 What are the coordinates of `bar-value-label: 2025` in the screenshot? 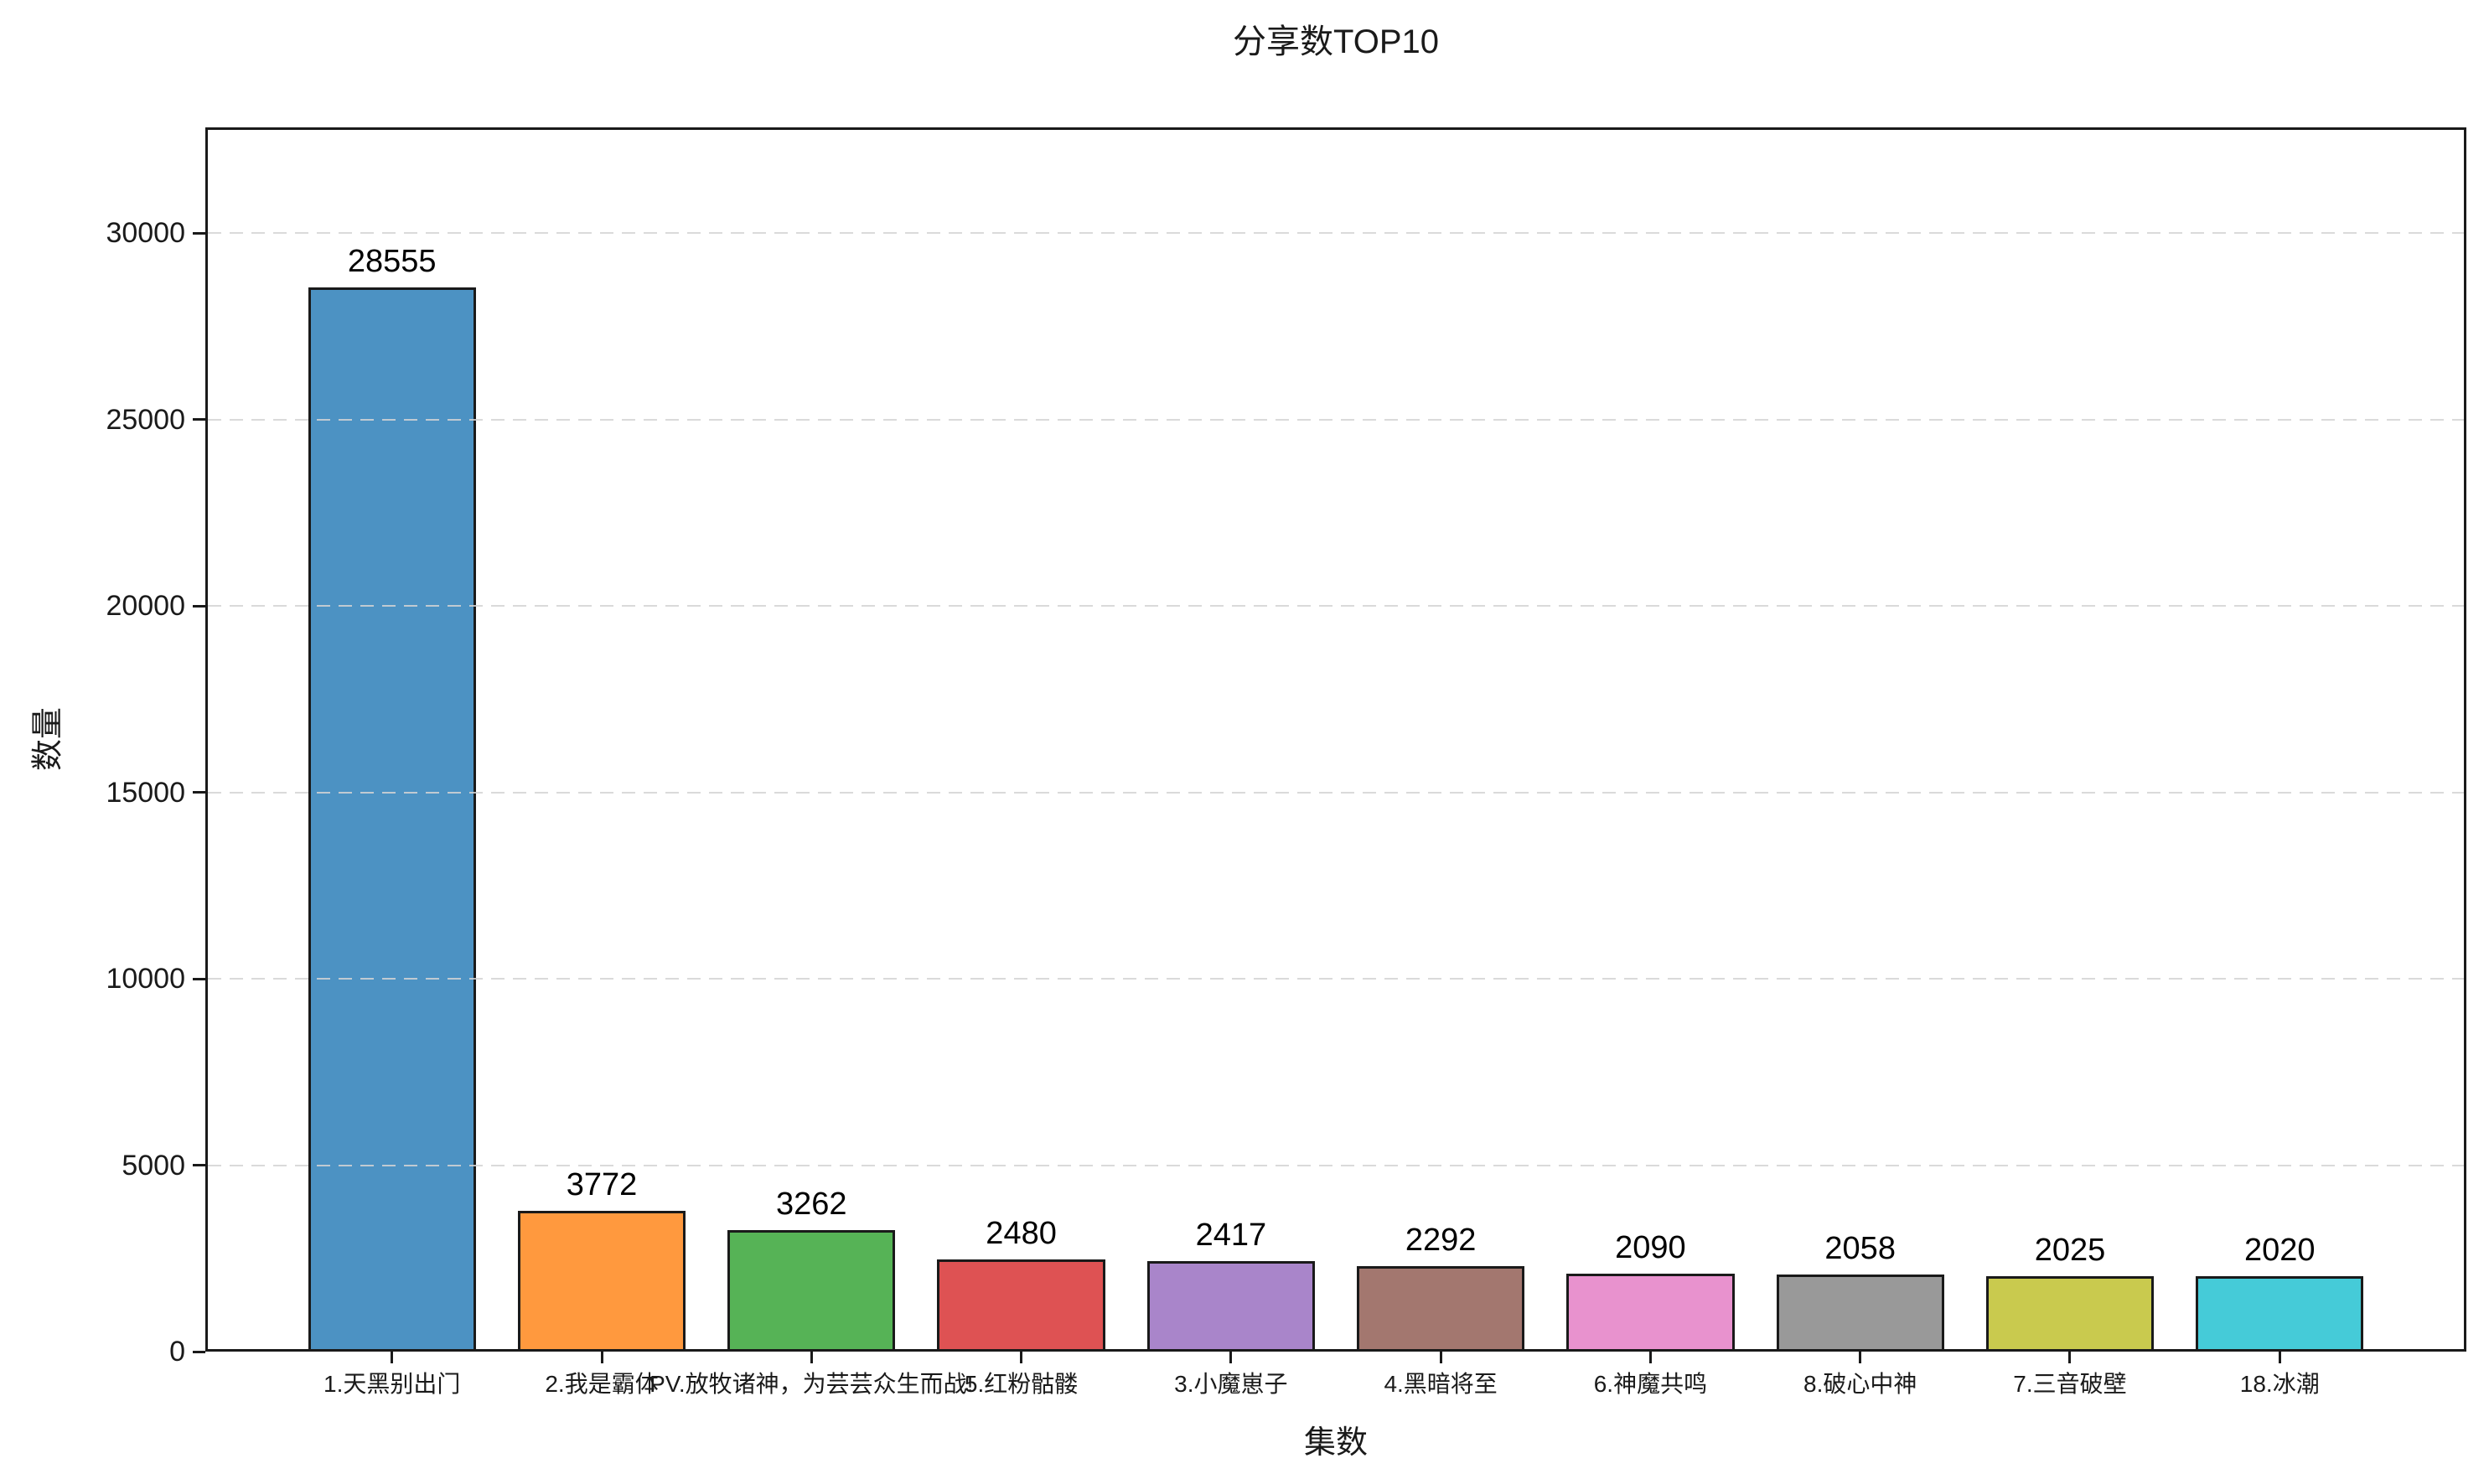 It's located at (2070, 1250).